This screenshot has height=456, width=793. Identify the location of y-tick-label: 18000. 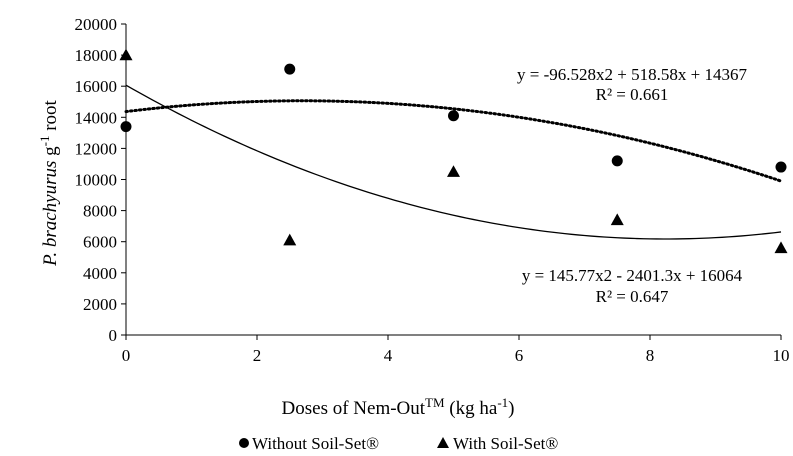
(96, 55).